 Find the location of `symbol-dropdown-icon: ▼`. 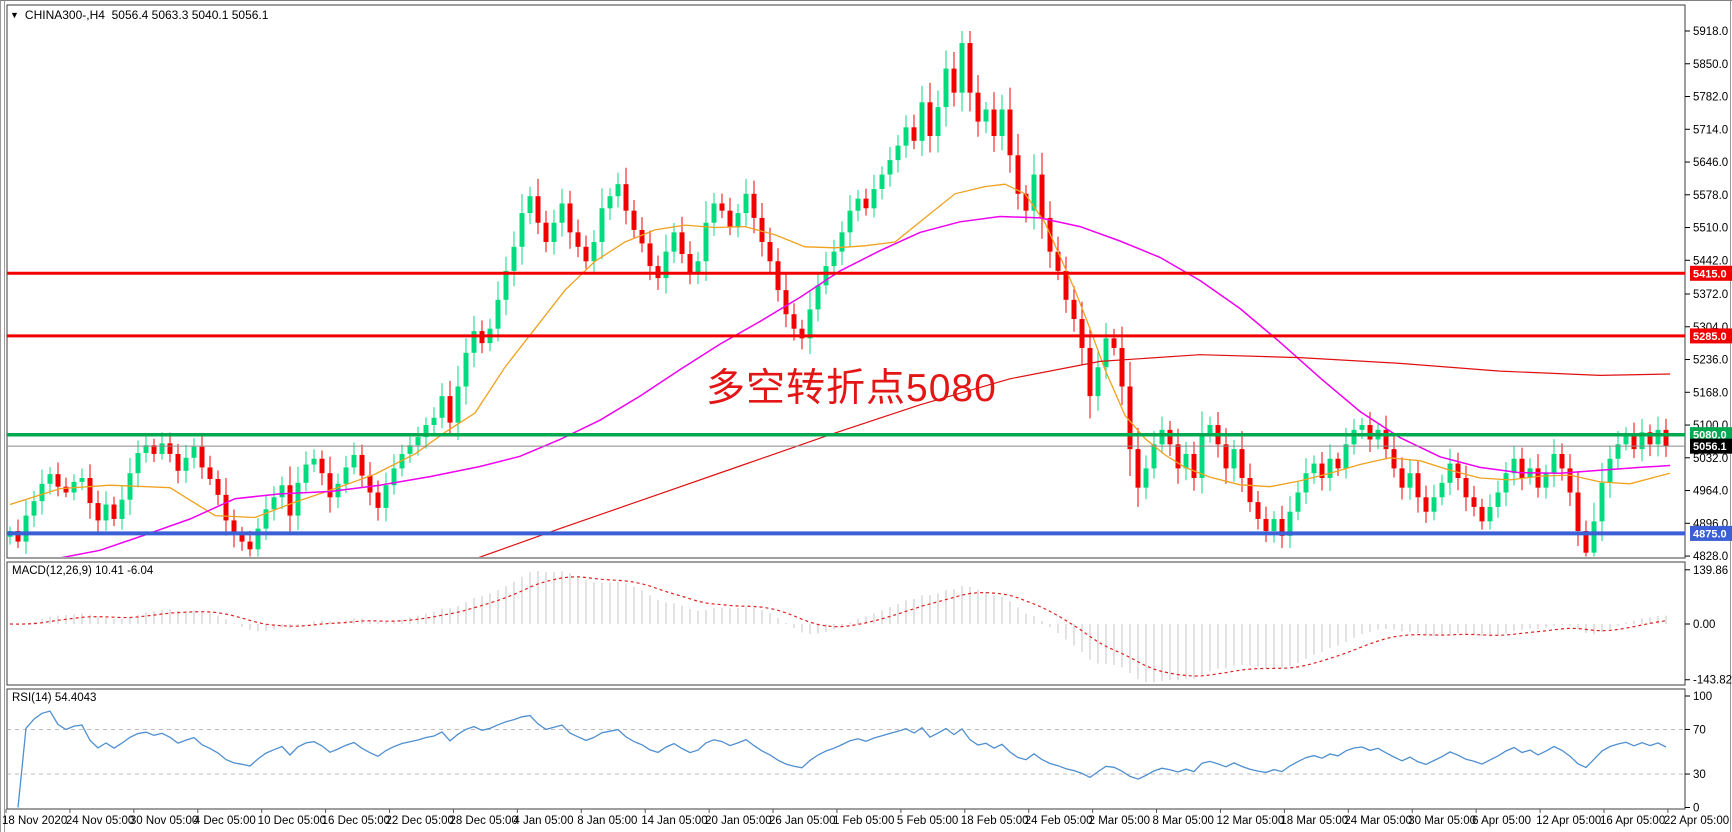

symbol-dropdown-icon: ▼ is located at coordinates (14, 15).